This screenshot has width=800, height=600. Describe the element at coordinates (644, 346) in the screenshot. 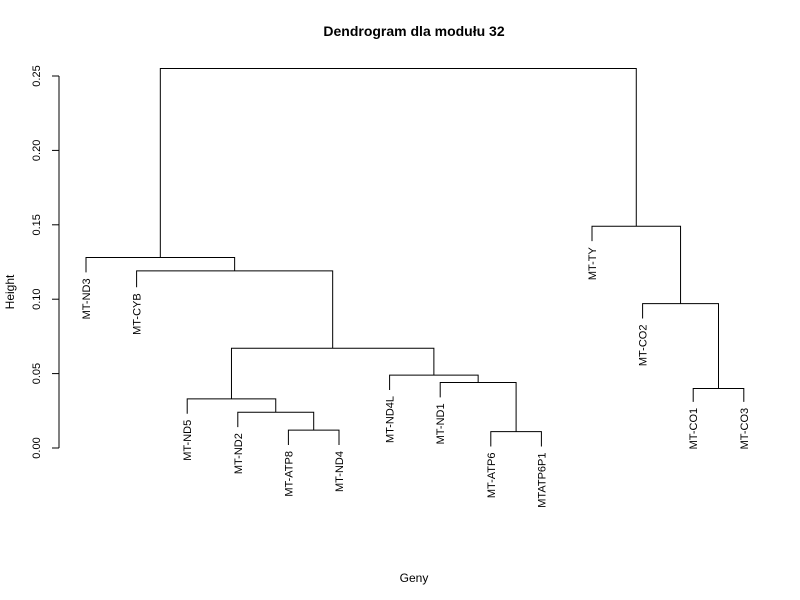

I see `leaf-label: MT-CO2` at that location.